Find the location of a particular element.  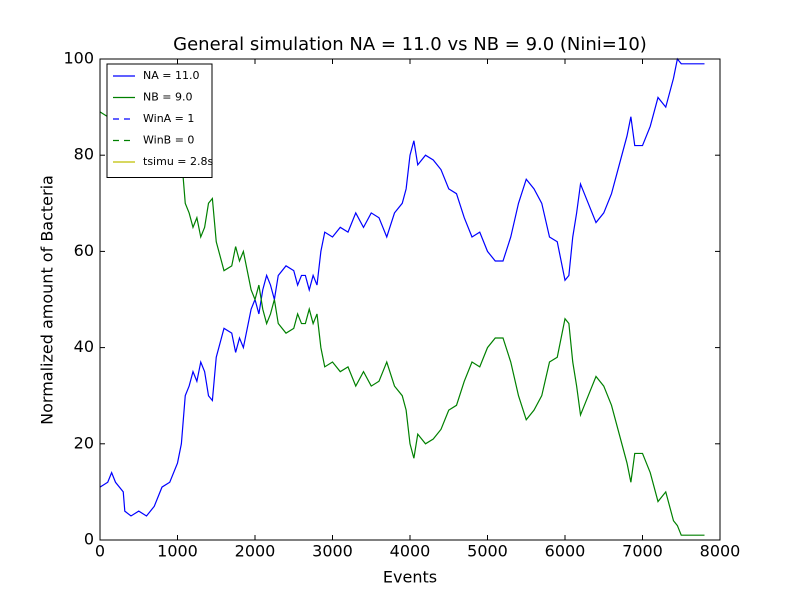

legend-box is located at coordinates (159, 120).